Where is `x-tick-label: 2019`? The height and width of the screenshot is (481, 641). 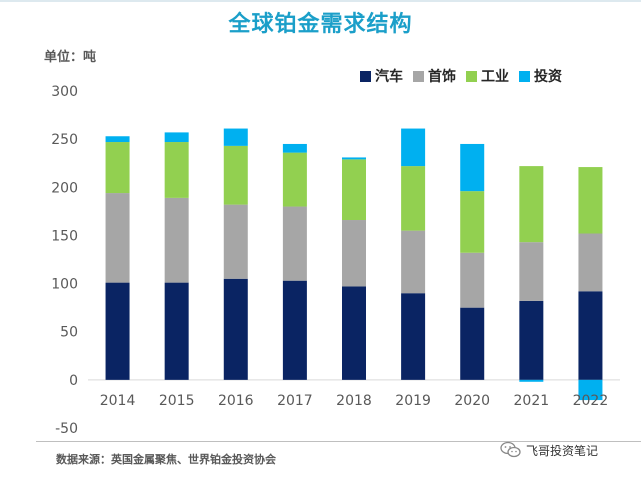
x-tick-label: 2019 is located at coordinates (413, 401).